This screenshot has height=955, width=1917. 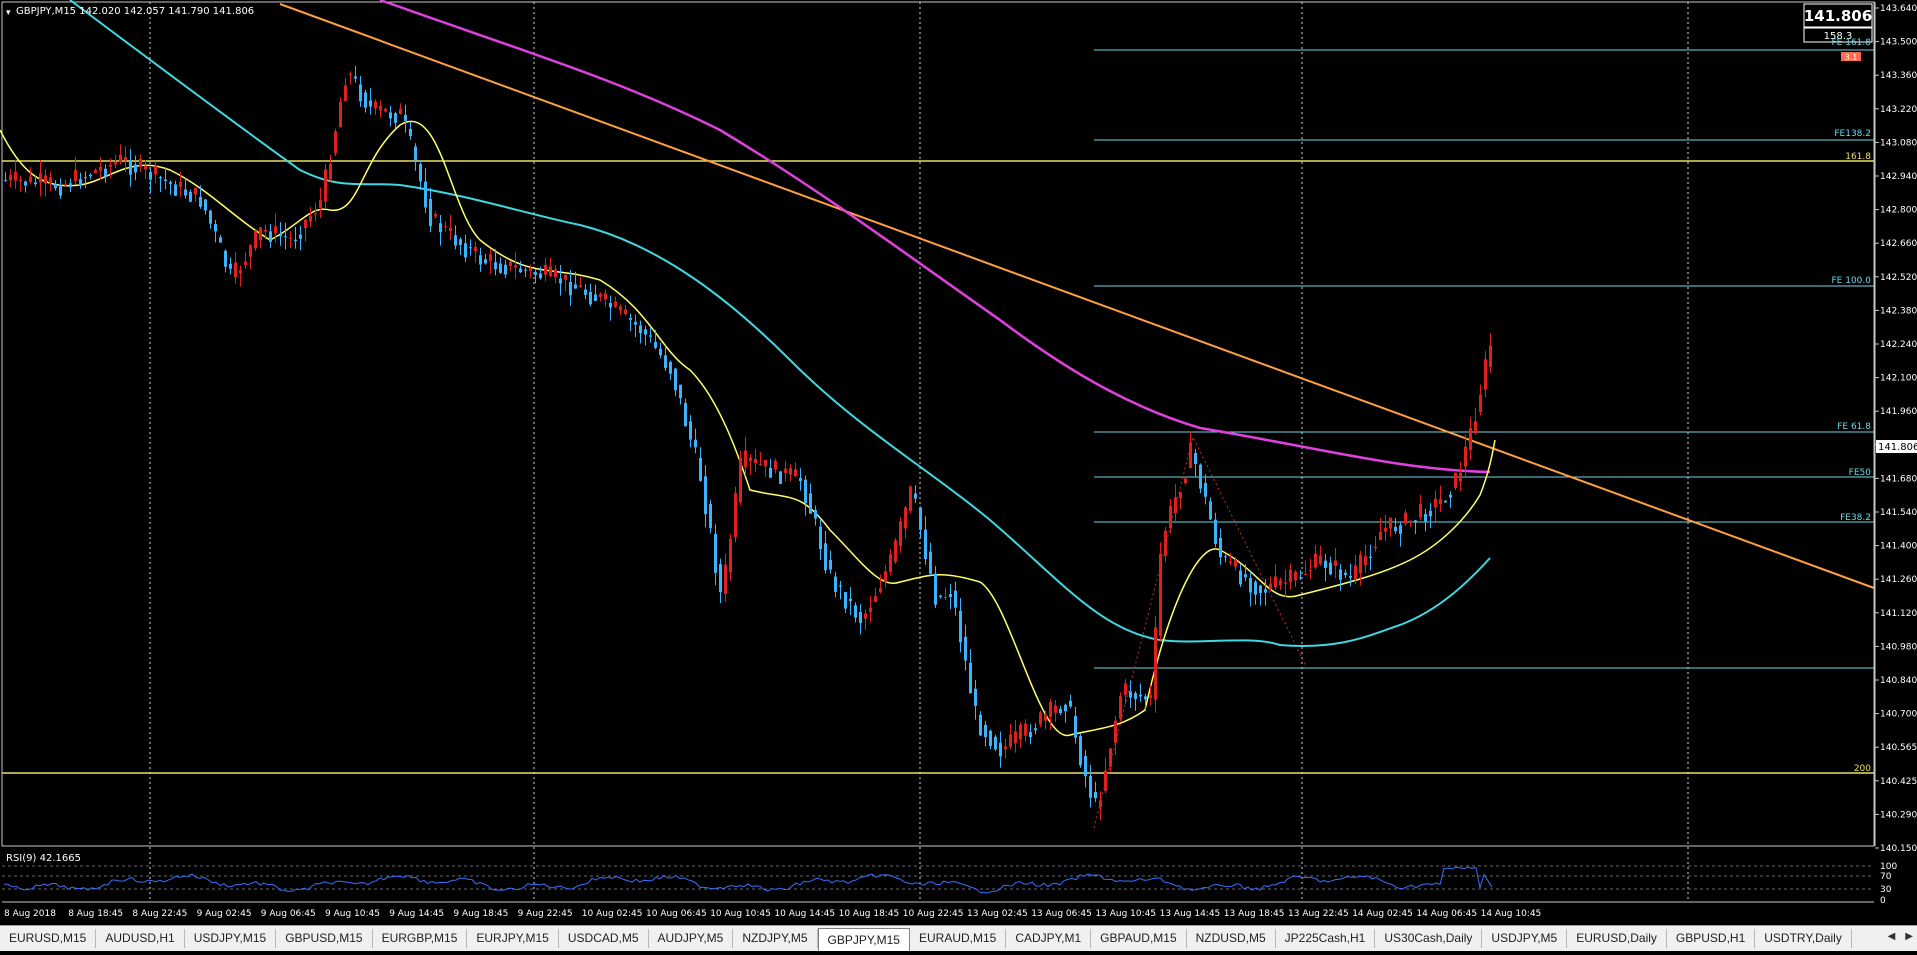 What do you see at coordinates (863, 939) in the screenshot?
I see `tab-gbpjpy-m15: GBPJPY,M15` at bounding box center [863, 939].